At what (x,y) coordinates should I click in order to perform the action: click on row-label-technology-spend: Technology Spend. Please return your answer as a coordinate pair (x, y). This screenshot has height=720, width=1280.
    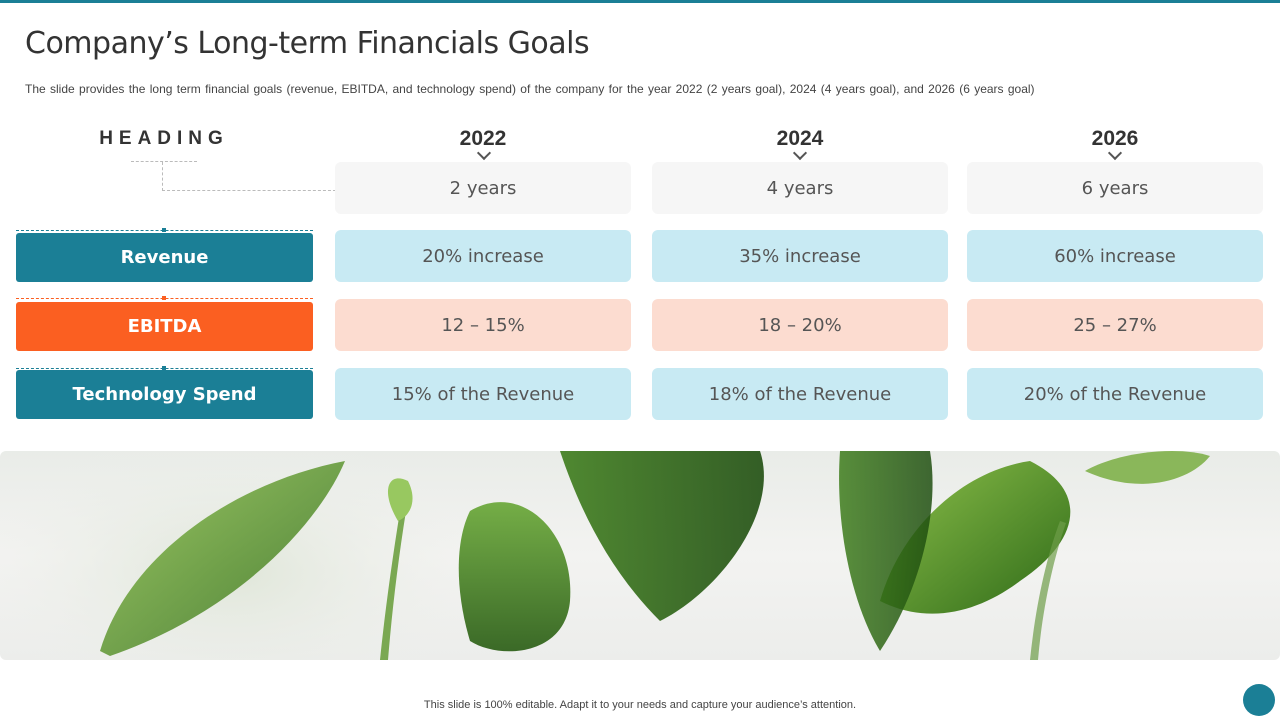
    Looking at the image, I should click on (164, 394).